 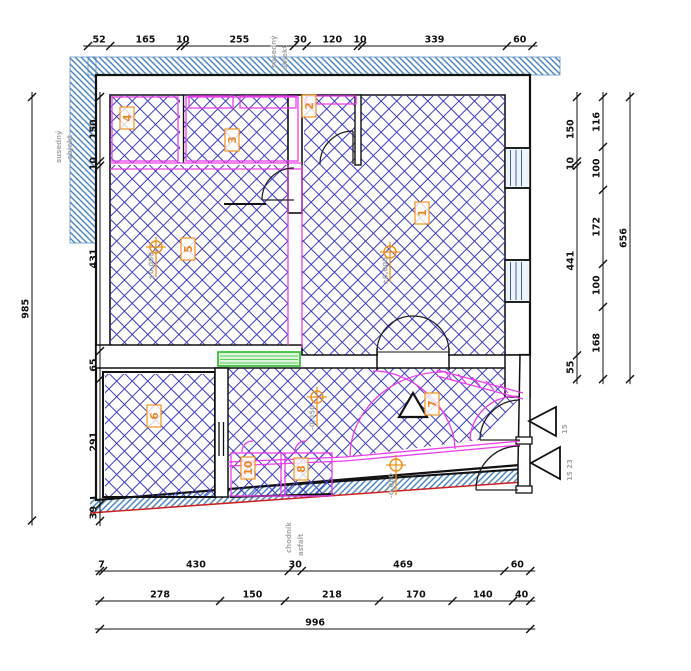 I want to click on dim-value: 55, so click(x=571, y=367).